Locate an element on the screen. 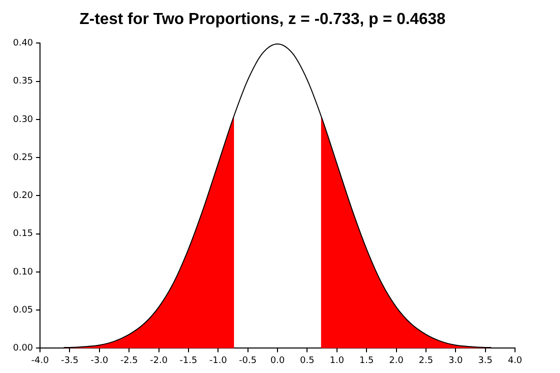  y-tick-label: 0.20 is located at coordinates (23, 196).